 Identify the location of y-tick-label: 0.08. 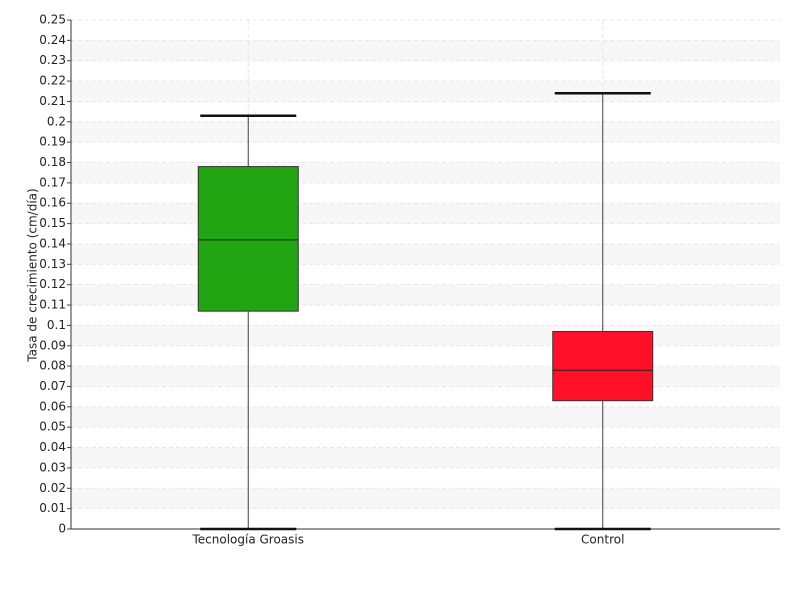
(52, 366).